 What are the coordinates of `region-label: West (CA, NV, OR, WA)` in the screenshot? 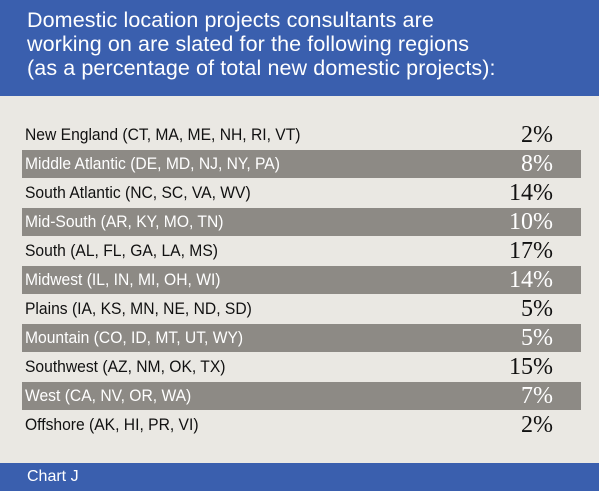 It's located at (108, 395).